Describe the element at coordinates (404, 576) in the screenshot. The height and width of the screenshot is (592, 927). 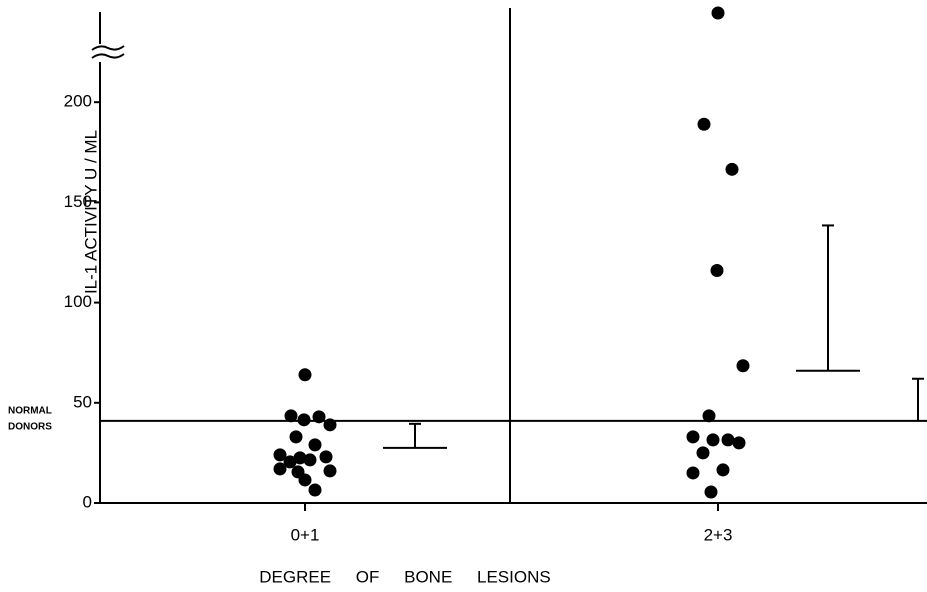
I see `x-axis-label: DEGREE OF BONE LESIONS` at that location.